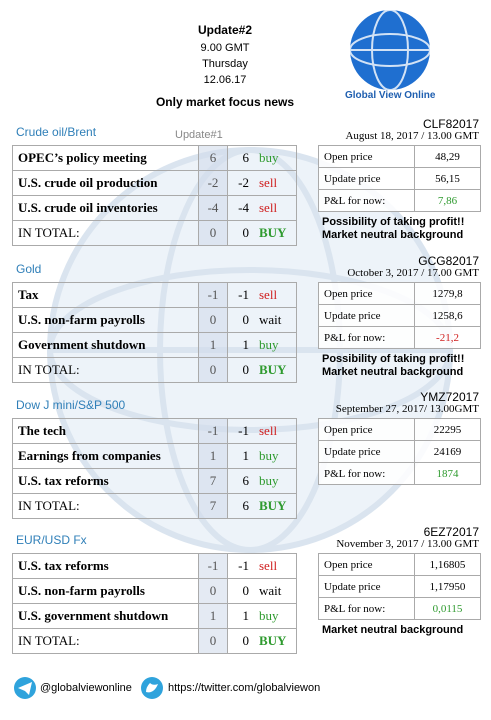 The height and width of the screenshot is (720, 491). I want to click on signal-row: The tech -1 -1 sell, so click(154, 431).